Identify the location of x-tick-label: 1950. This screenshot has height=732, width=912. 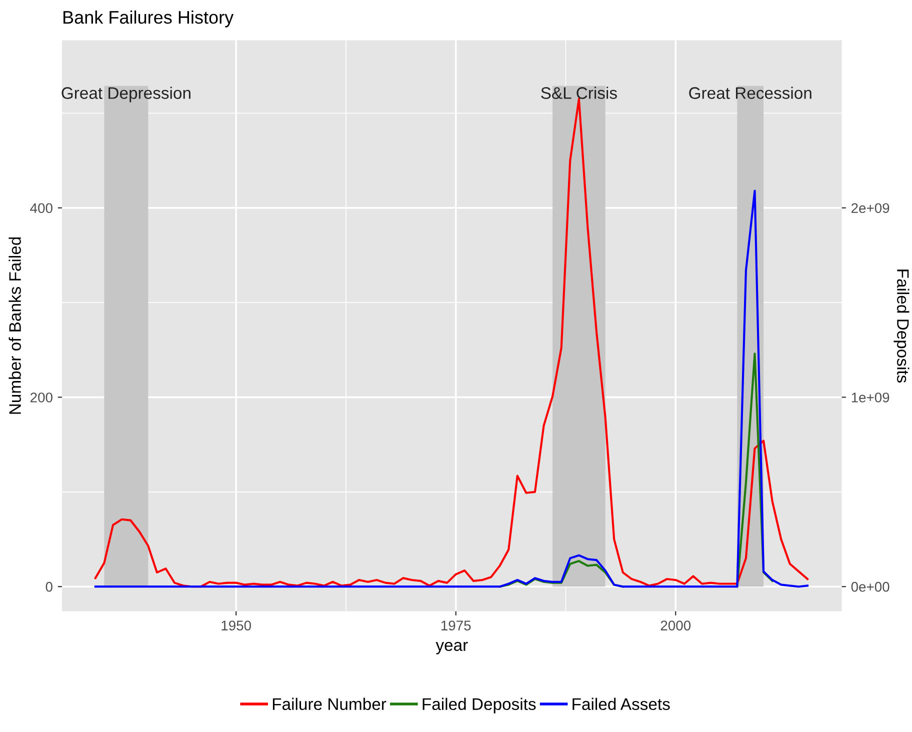
(236, 625).